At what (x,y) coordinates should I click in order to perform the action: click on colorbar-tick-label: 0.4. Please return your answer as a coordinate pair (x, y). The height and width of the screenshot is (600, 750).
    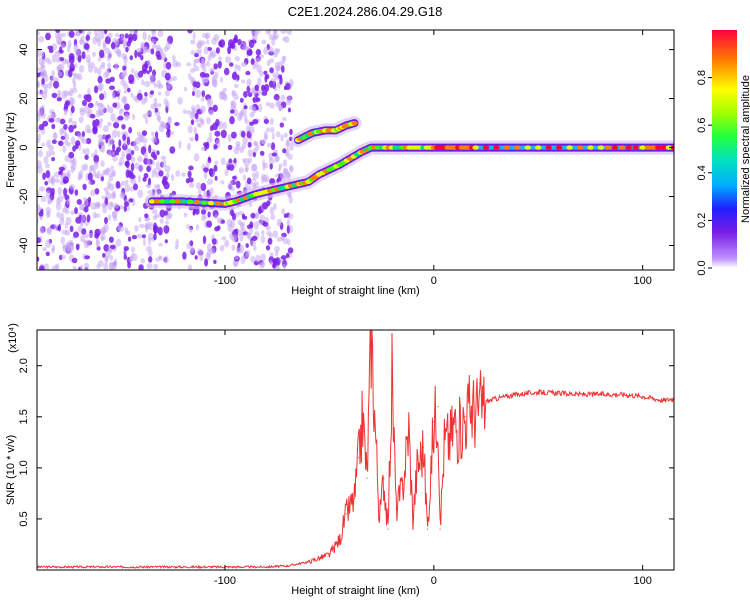
    Looking at the image, I should click on (702, 172).